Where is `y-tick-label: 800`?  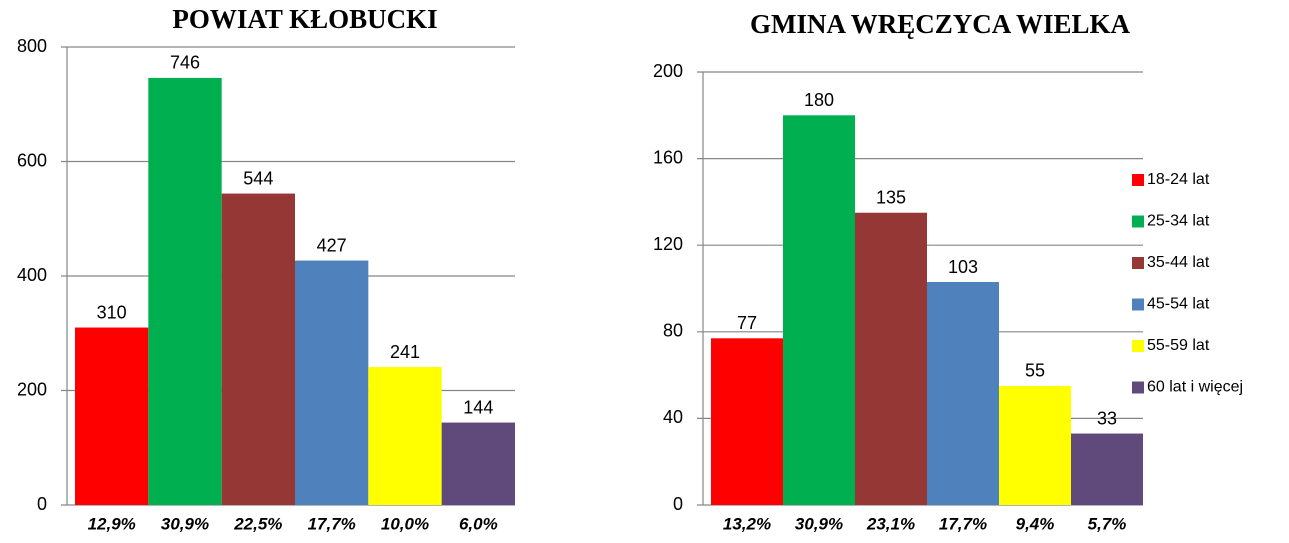 y-tick-label: 800 is located at coordinates (32, 46).